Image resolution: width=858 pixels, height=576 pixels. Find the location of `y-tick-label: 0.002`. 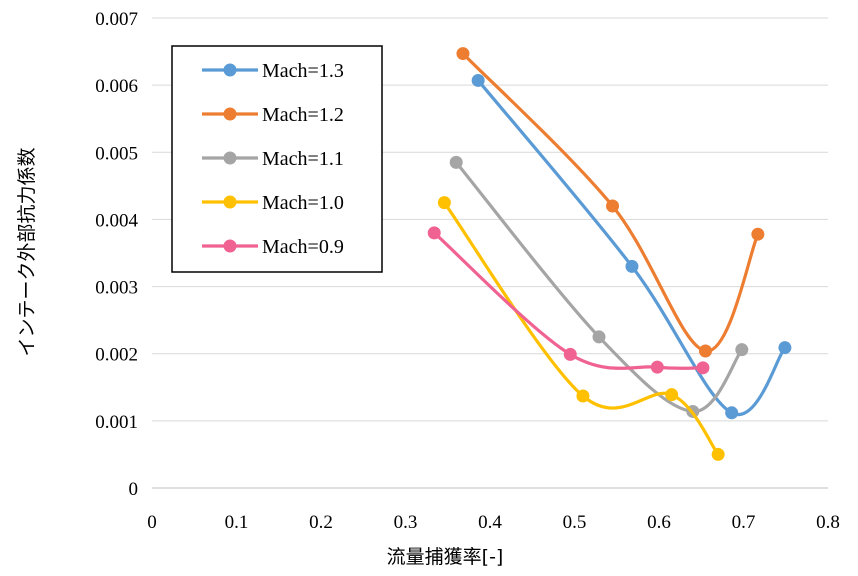

y-tick-label: 0.002 is located at coordinates (116, 355).